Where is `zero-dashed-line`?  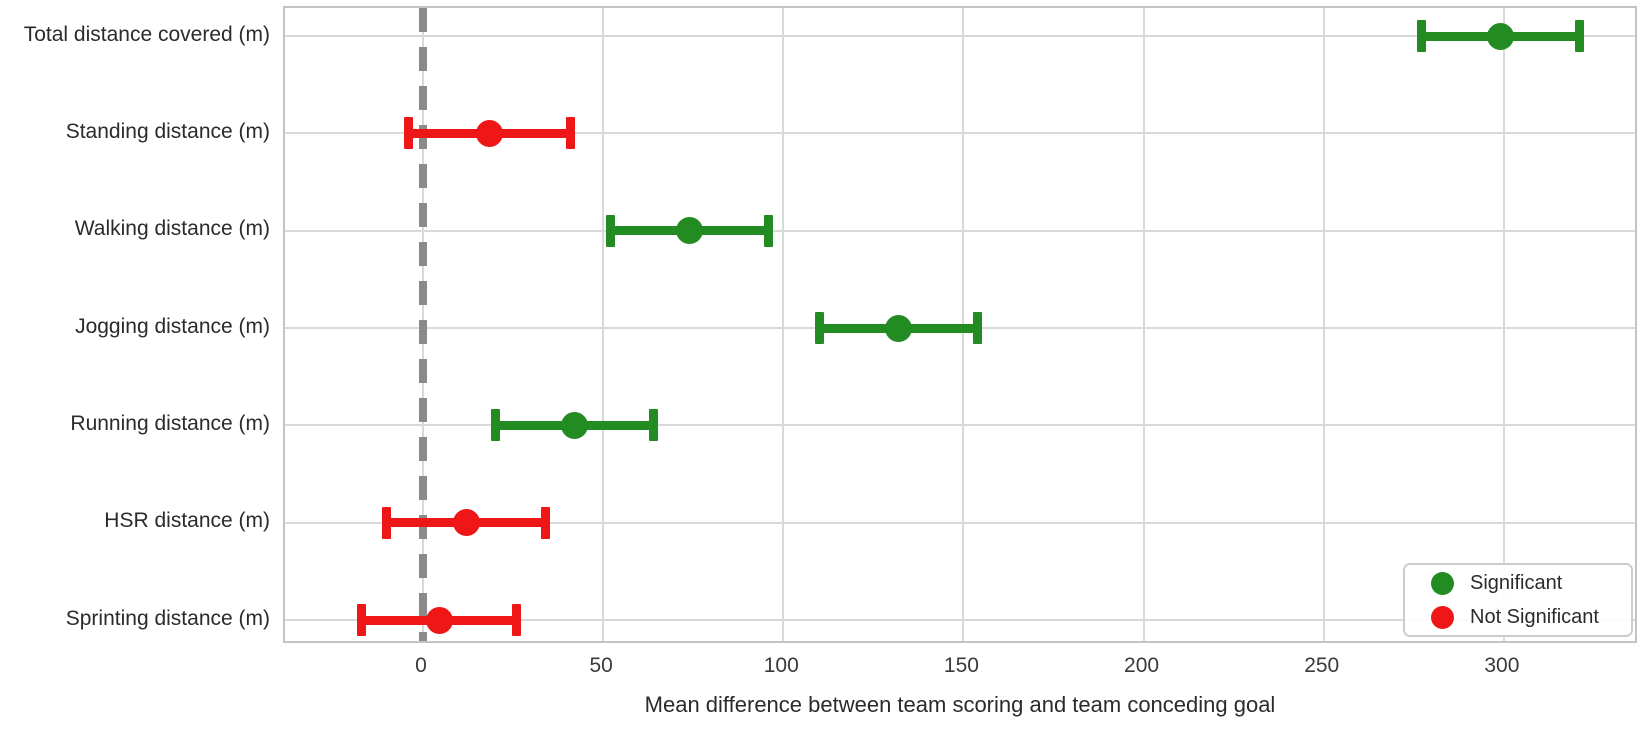 zero-dashed-line is located at coordinates (422, 324).